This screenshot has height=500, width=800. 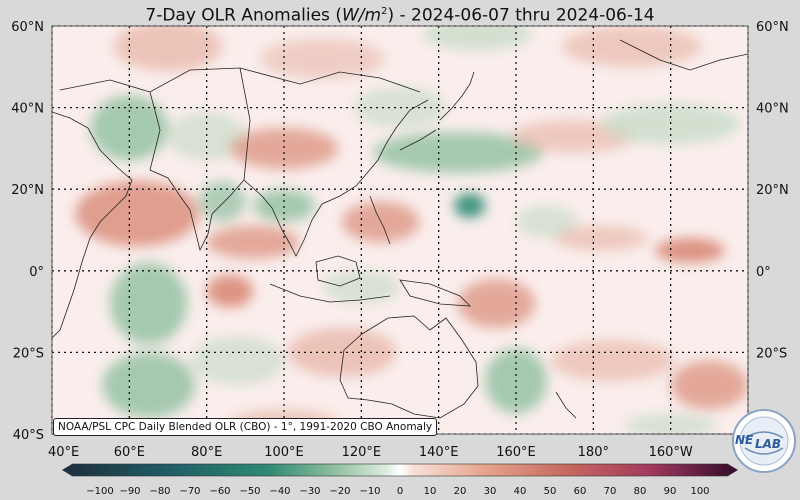 What do you see at coordinates (219, 491) in the screenshot?
I see `colorbar-tick-label: −60` at bounding box center [219, 491].